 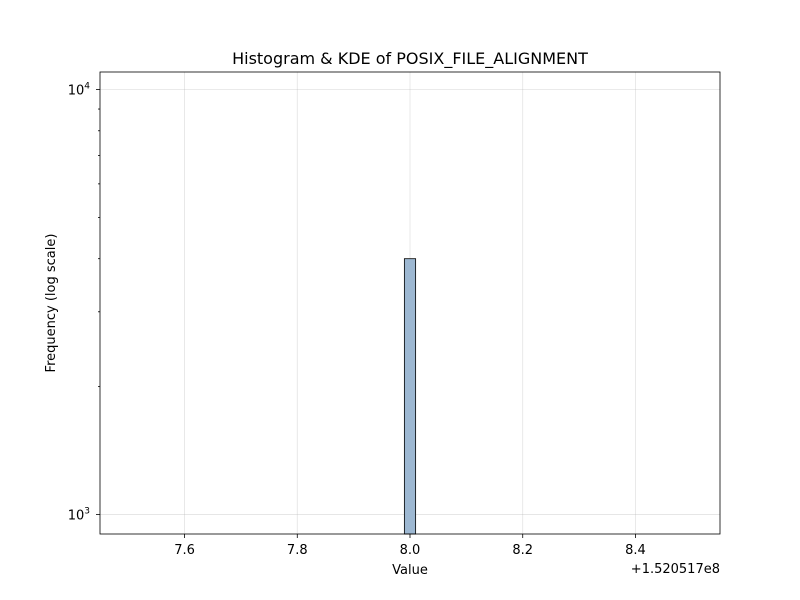 I want to click on x-tick-label: 8.4, so click(x=635, y=550).